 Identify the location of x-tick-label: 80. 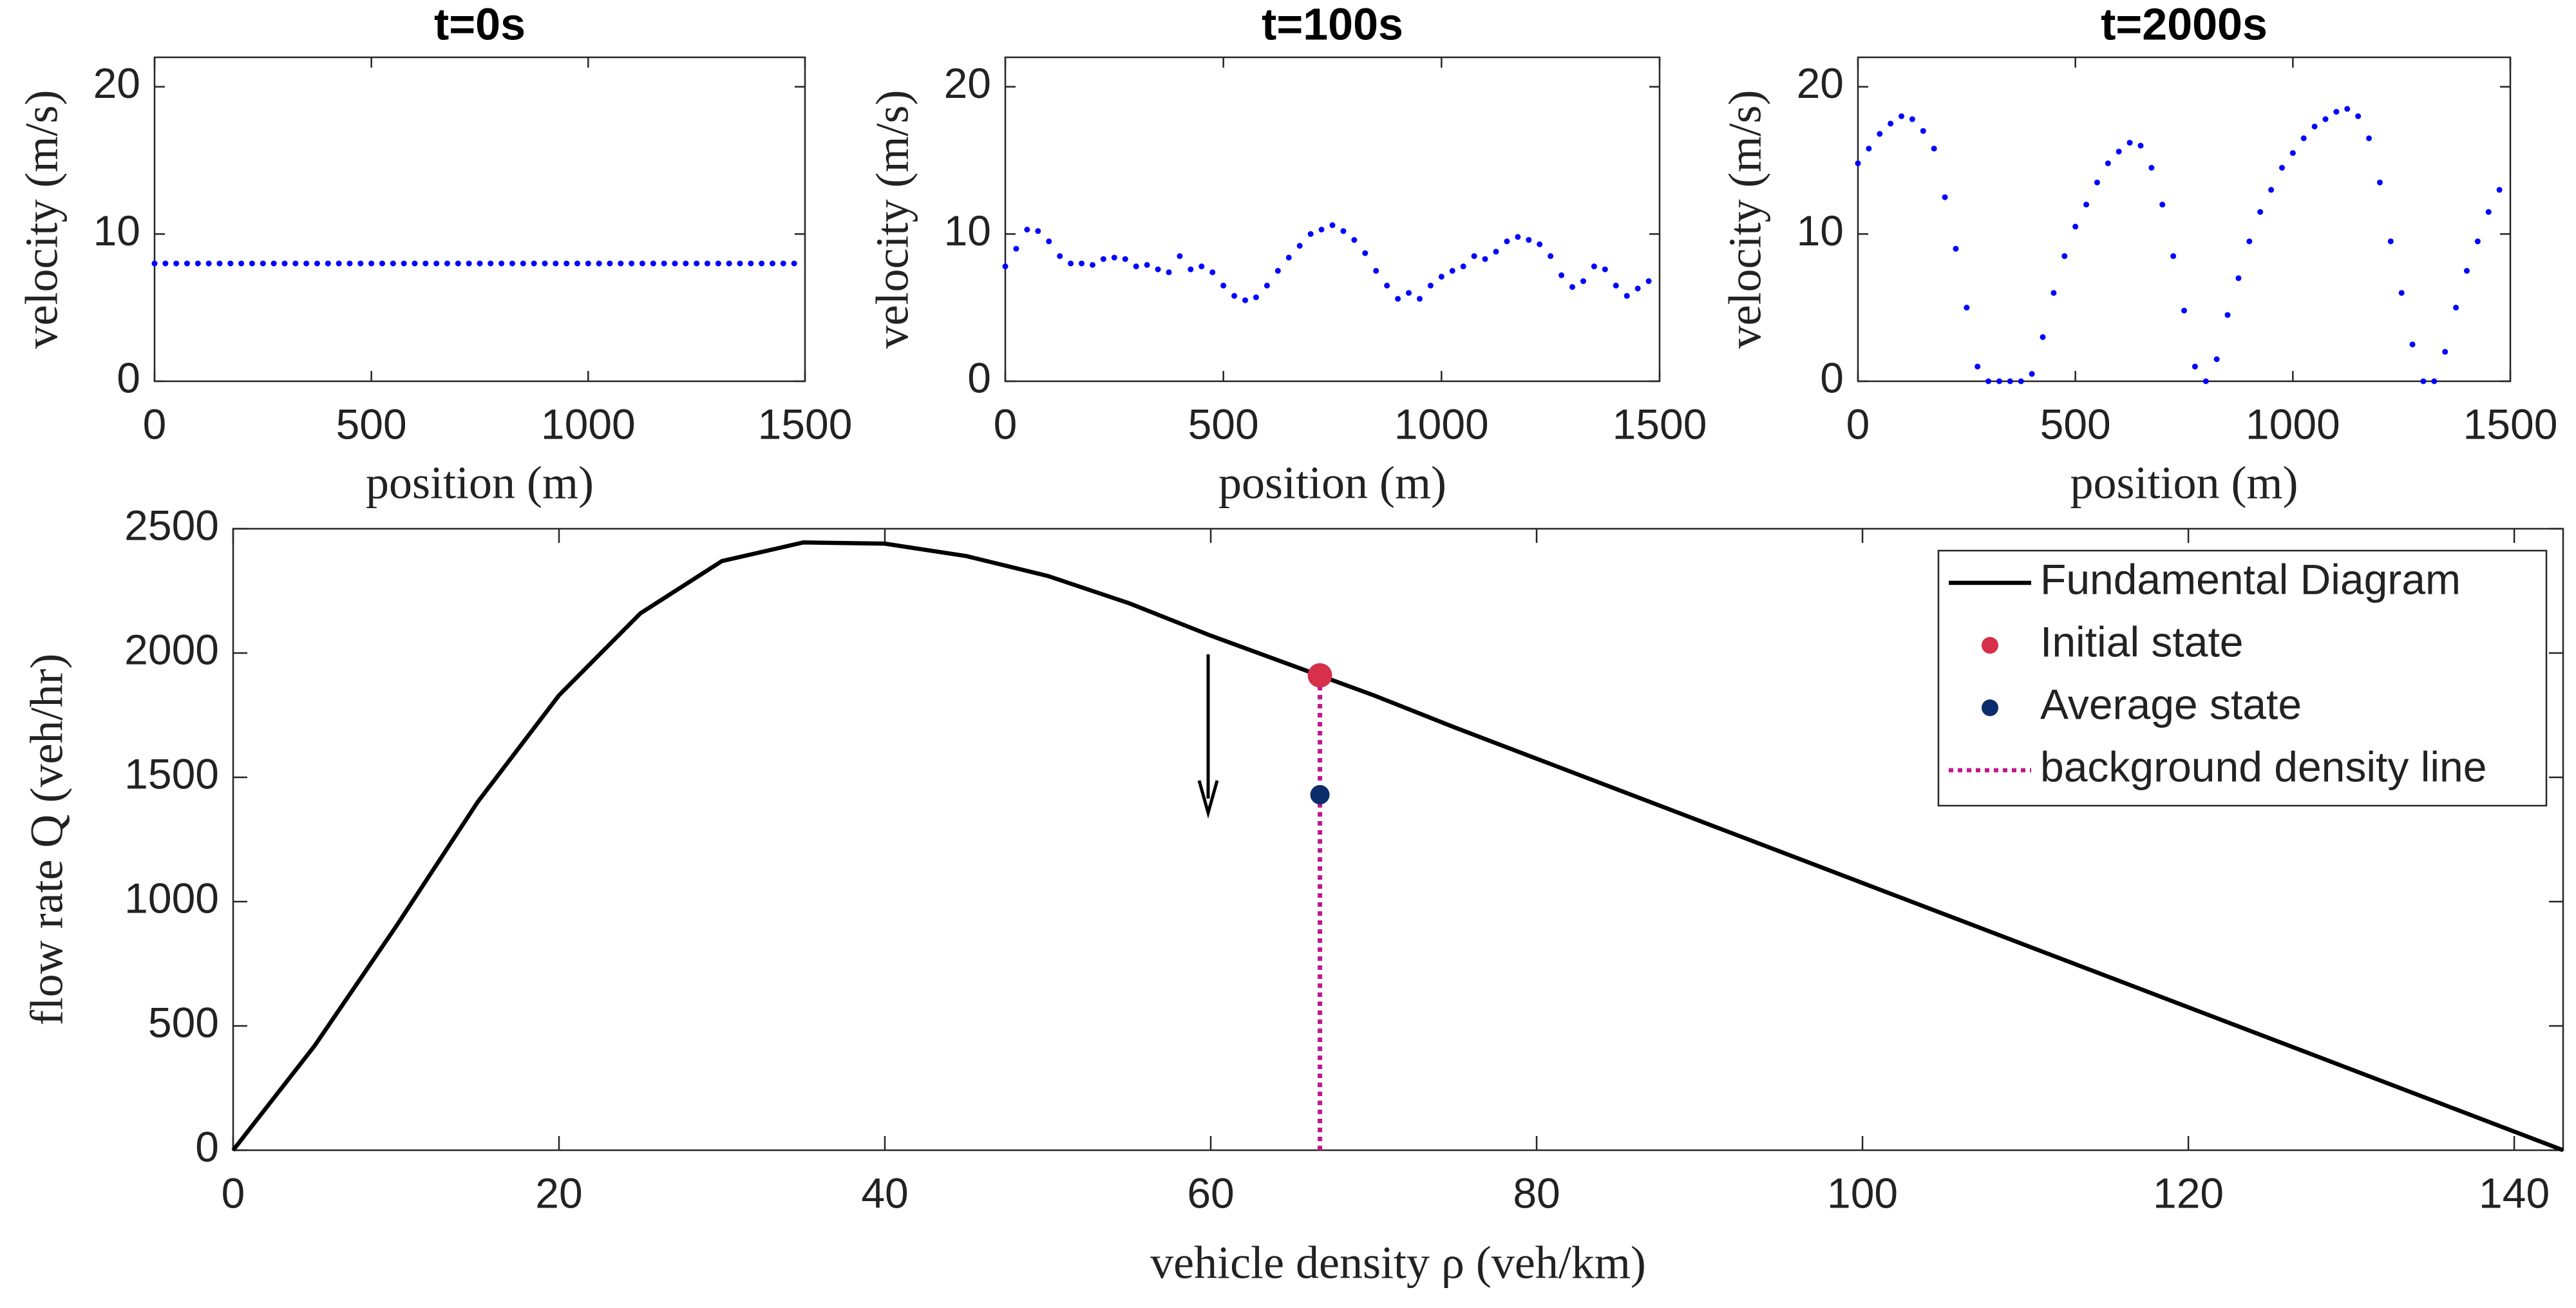
(1537, 1193).